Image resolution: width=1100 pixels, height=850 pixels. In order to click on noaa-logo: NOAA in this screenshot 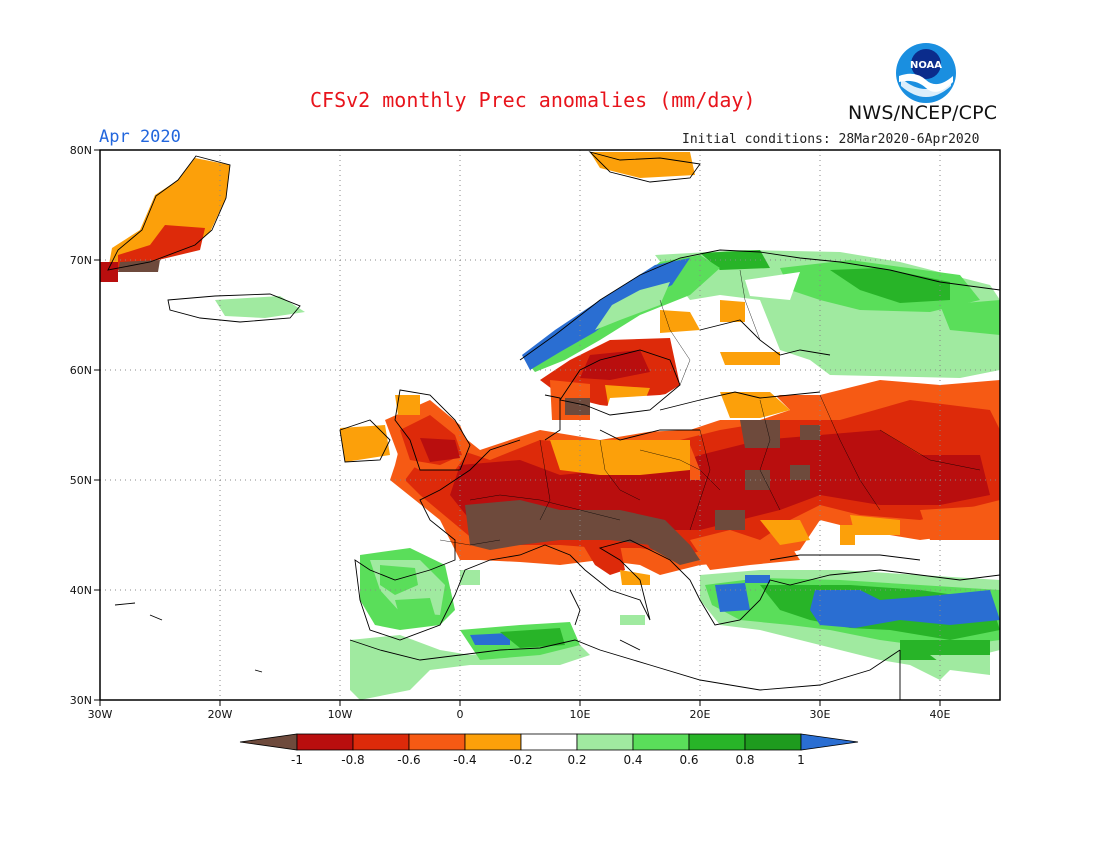, I will do `click(926, 73)`.